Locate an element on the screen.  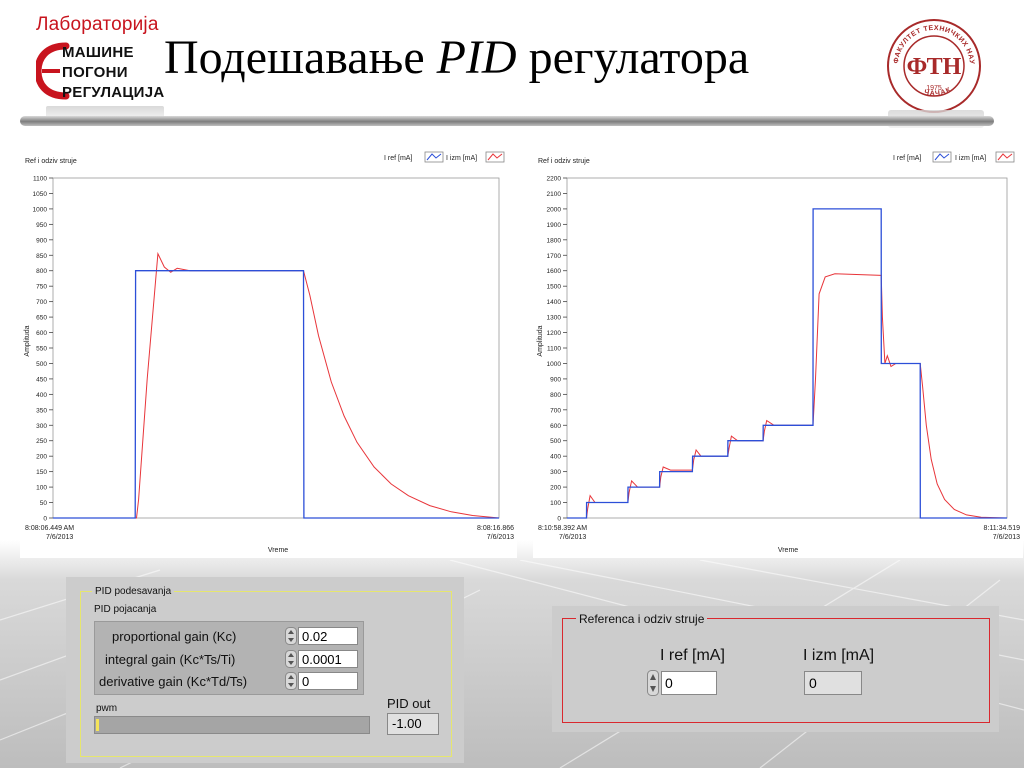
chart-2-x-end-time: 8:11:34.519 is located at coordinates (1002, 528).